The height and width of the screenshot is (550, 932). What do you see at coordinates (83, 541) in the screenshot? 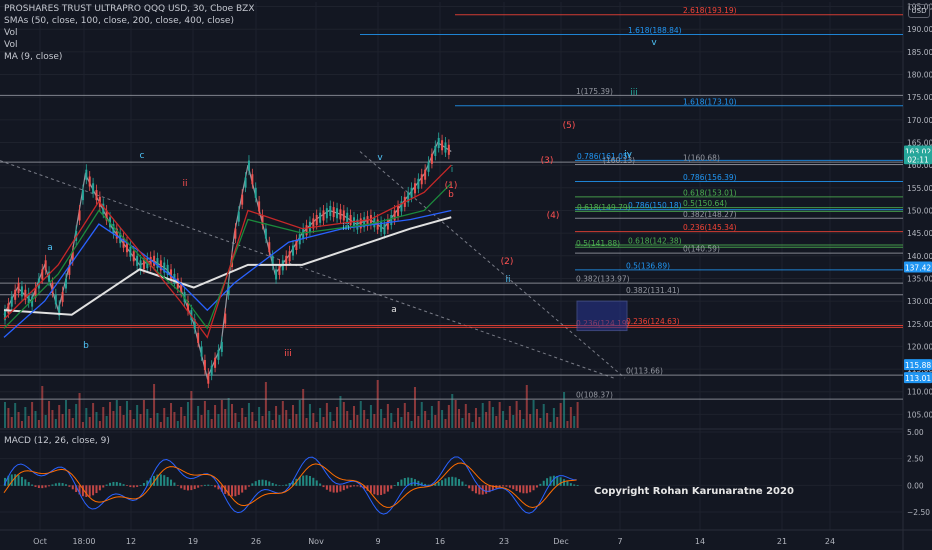
I see `time-tick-label: 18:00` at bounding box center [83, 541].